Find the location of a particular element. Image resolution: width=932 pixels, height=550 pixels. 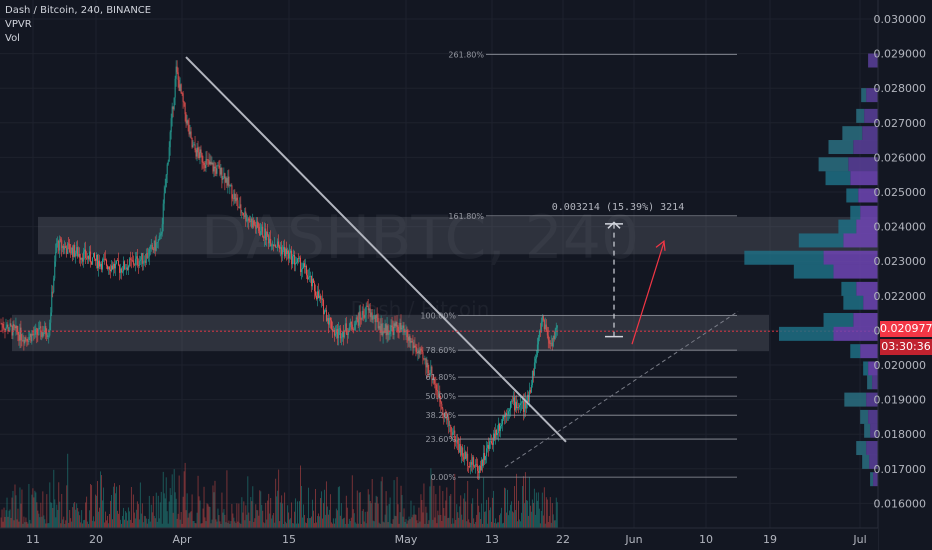

vp-bar-up is located at coordinates (872, 479).